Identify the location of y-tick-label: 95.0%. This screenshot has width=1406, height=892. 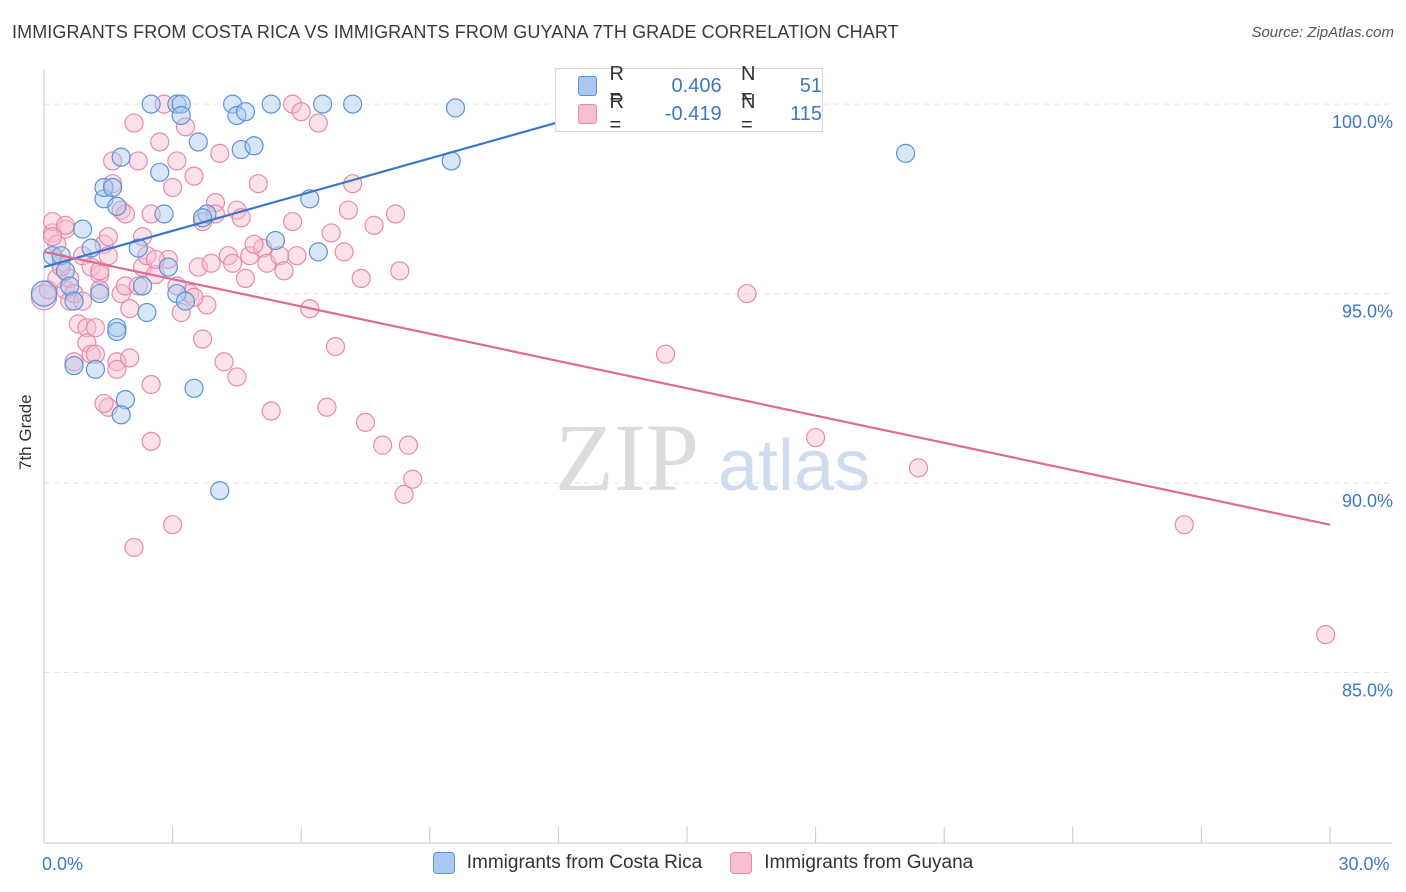
(1367, 312).